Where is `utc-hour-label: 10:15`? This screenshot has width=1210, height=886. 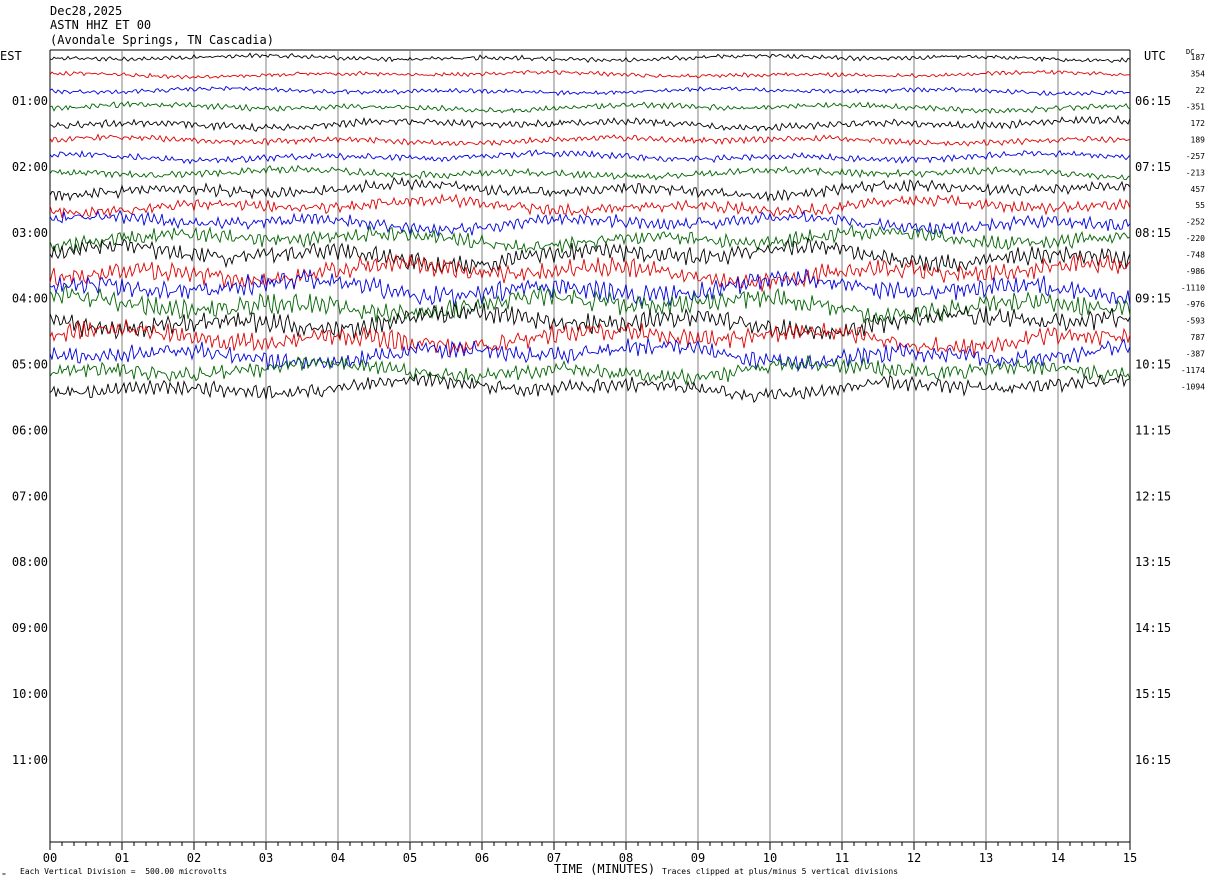 utc-hour-label: 10:15 is located at coordinates (1153, 365).